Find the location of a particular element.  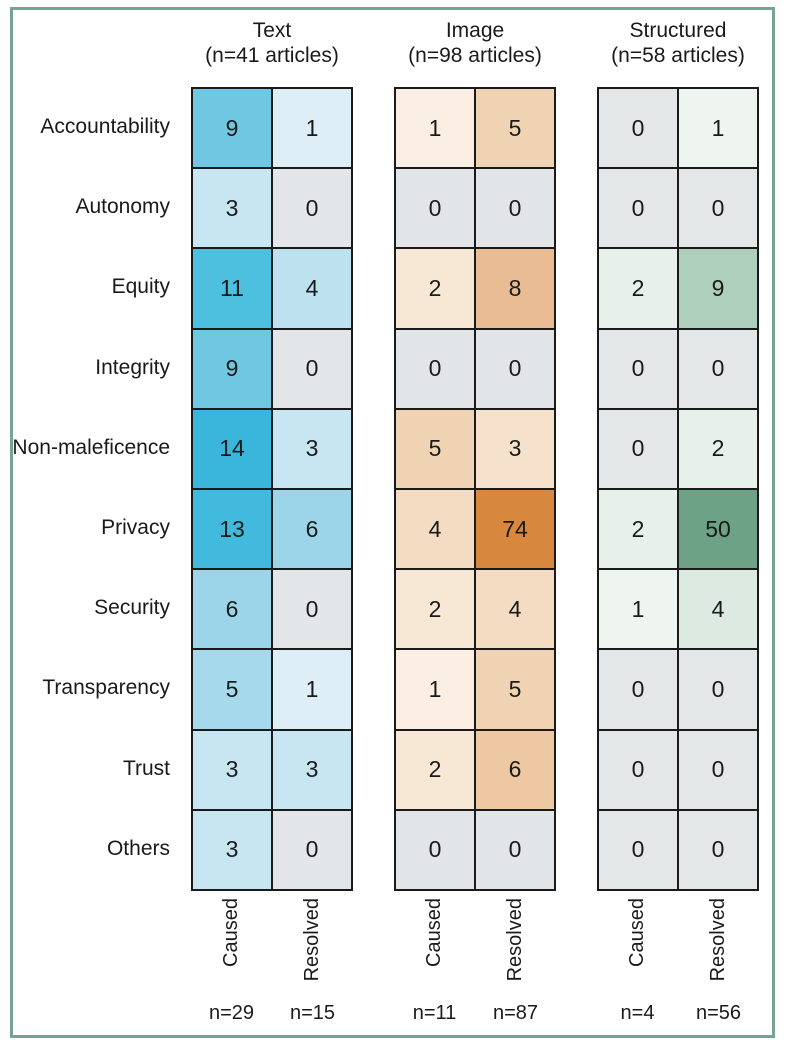

heatmap-cell: 14 is located at coordinates (232, 448).